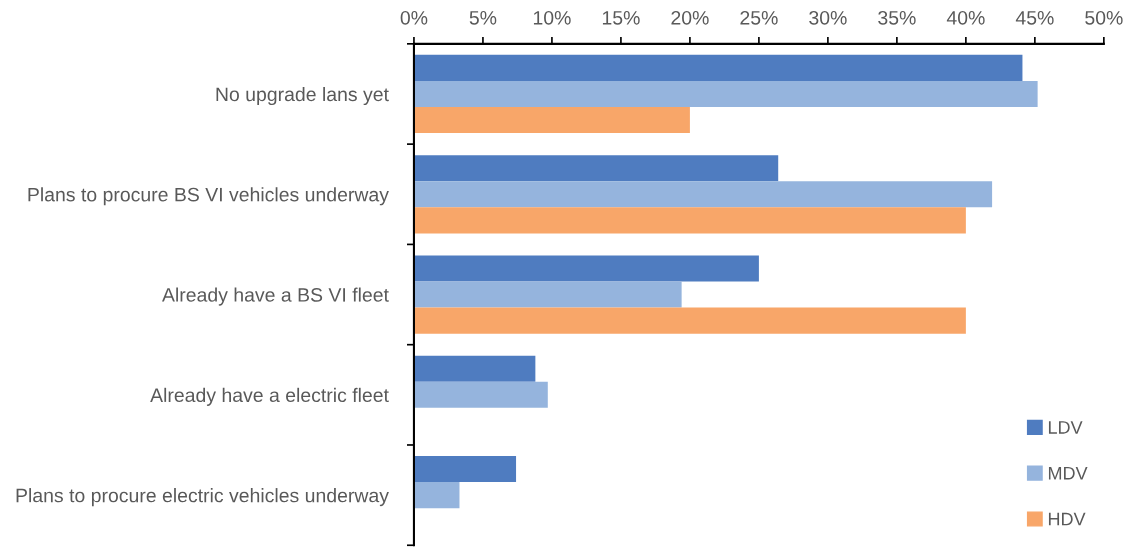  Describe the element at coordinates (621, 18) in the screenshot. I see `x-tick-label: 15%` at that location.